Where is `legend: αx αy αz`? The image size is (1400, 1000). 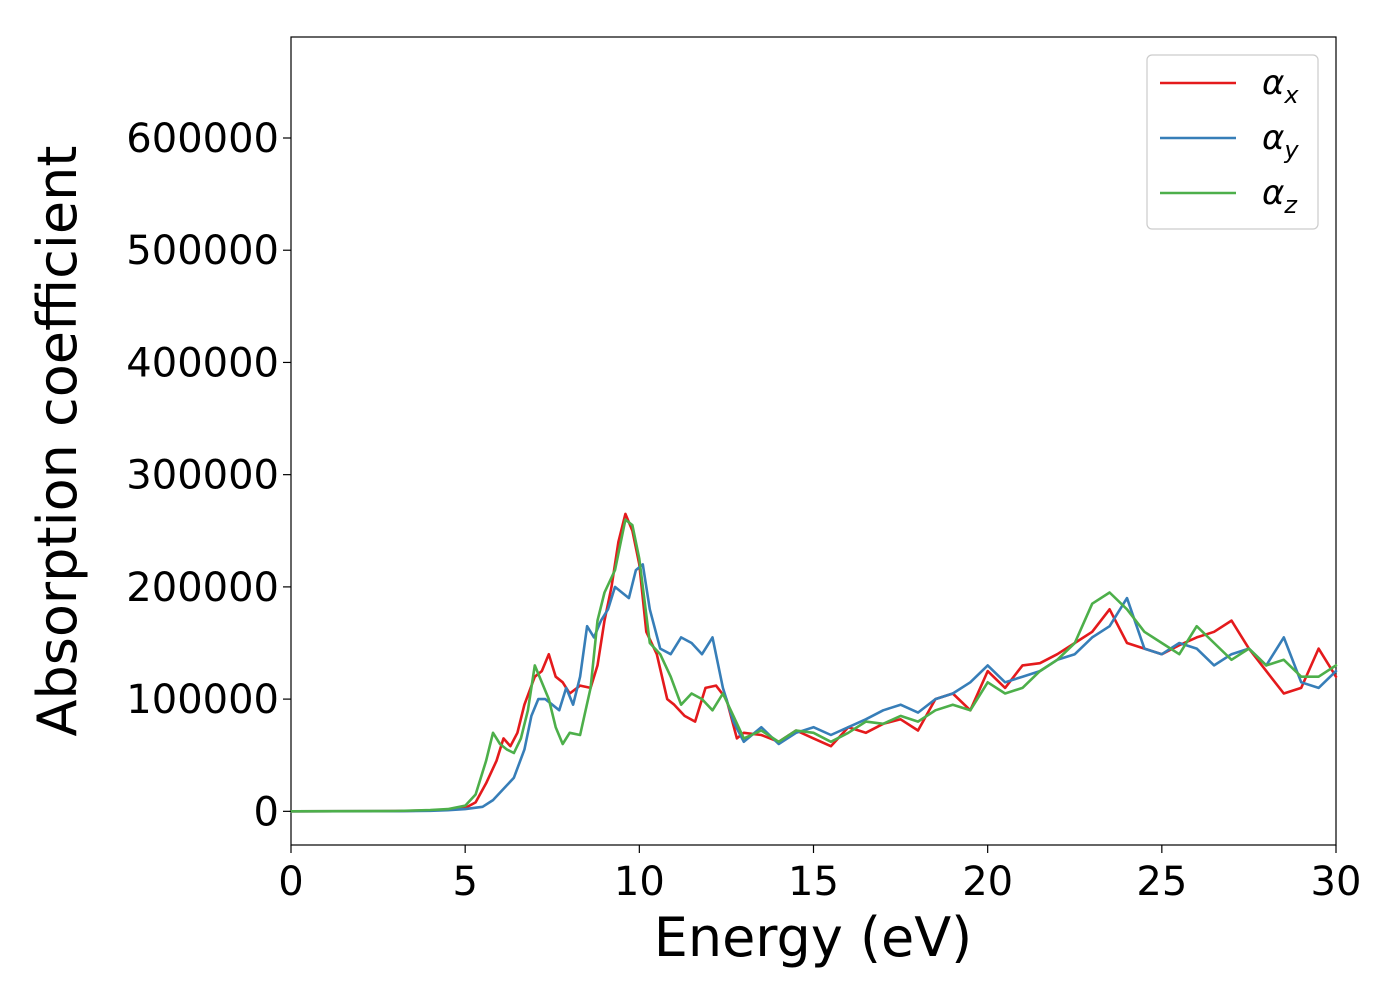
legend: αx αy αz is located at coordinates (1232, 142).